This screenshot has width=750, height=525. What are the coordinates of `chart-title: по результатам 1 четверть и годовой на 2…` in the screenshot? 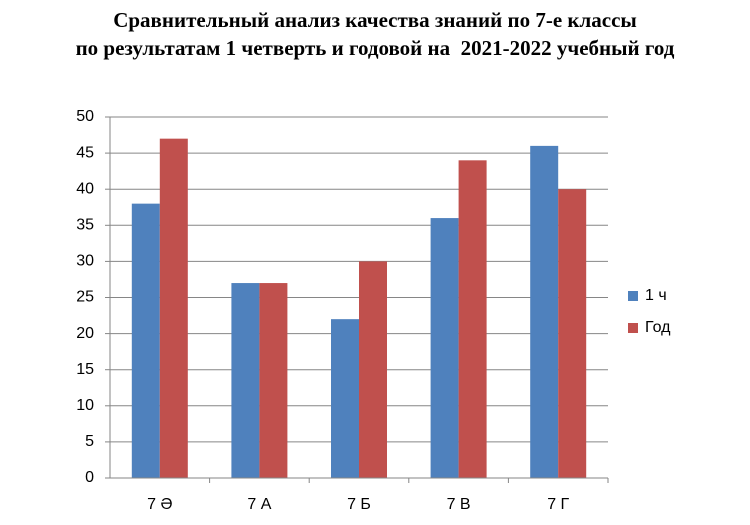 It's located at (375, 48).